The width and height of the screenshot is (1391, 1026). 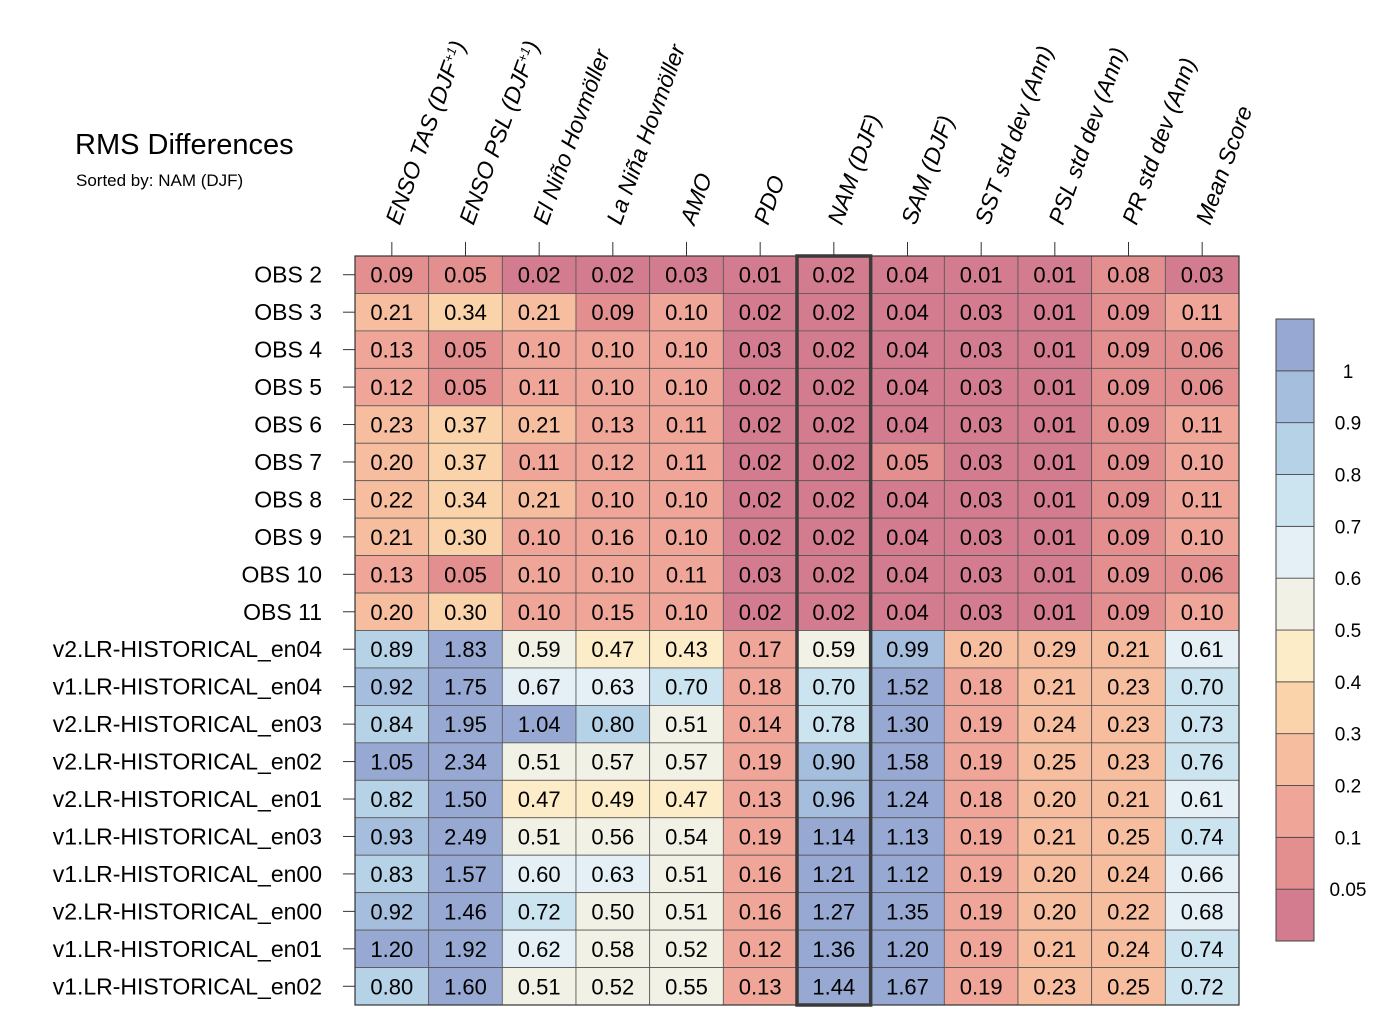 What do you see at coordinates (1159, 140) in the screenshot?
I see `column-label: PR std dev (Ann)` at bounding box center [1159, 140].